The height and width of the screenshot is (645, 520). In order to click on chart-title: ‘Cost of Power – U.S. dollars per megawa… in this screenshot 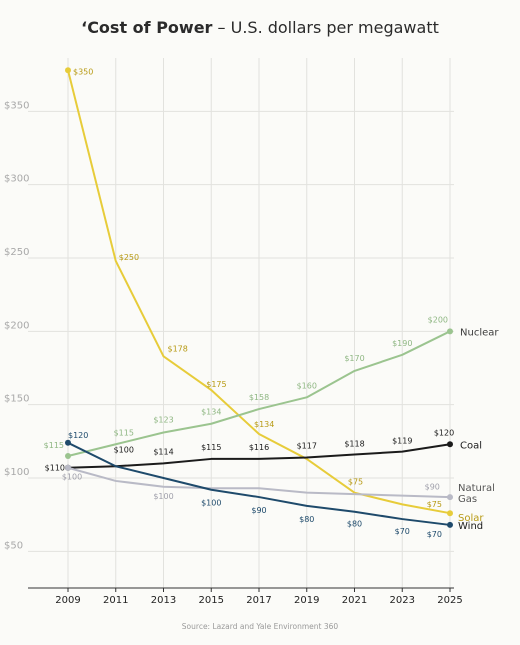, I will do `click(260, 27)`.